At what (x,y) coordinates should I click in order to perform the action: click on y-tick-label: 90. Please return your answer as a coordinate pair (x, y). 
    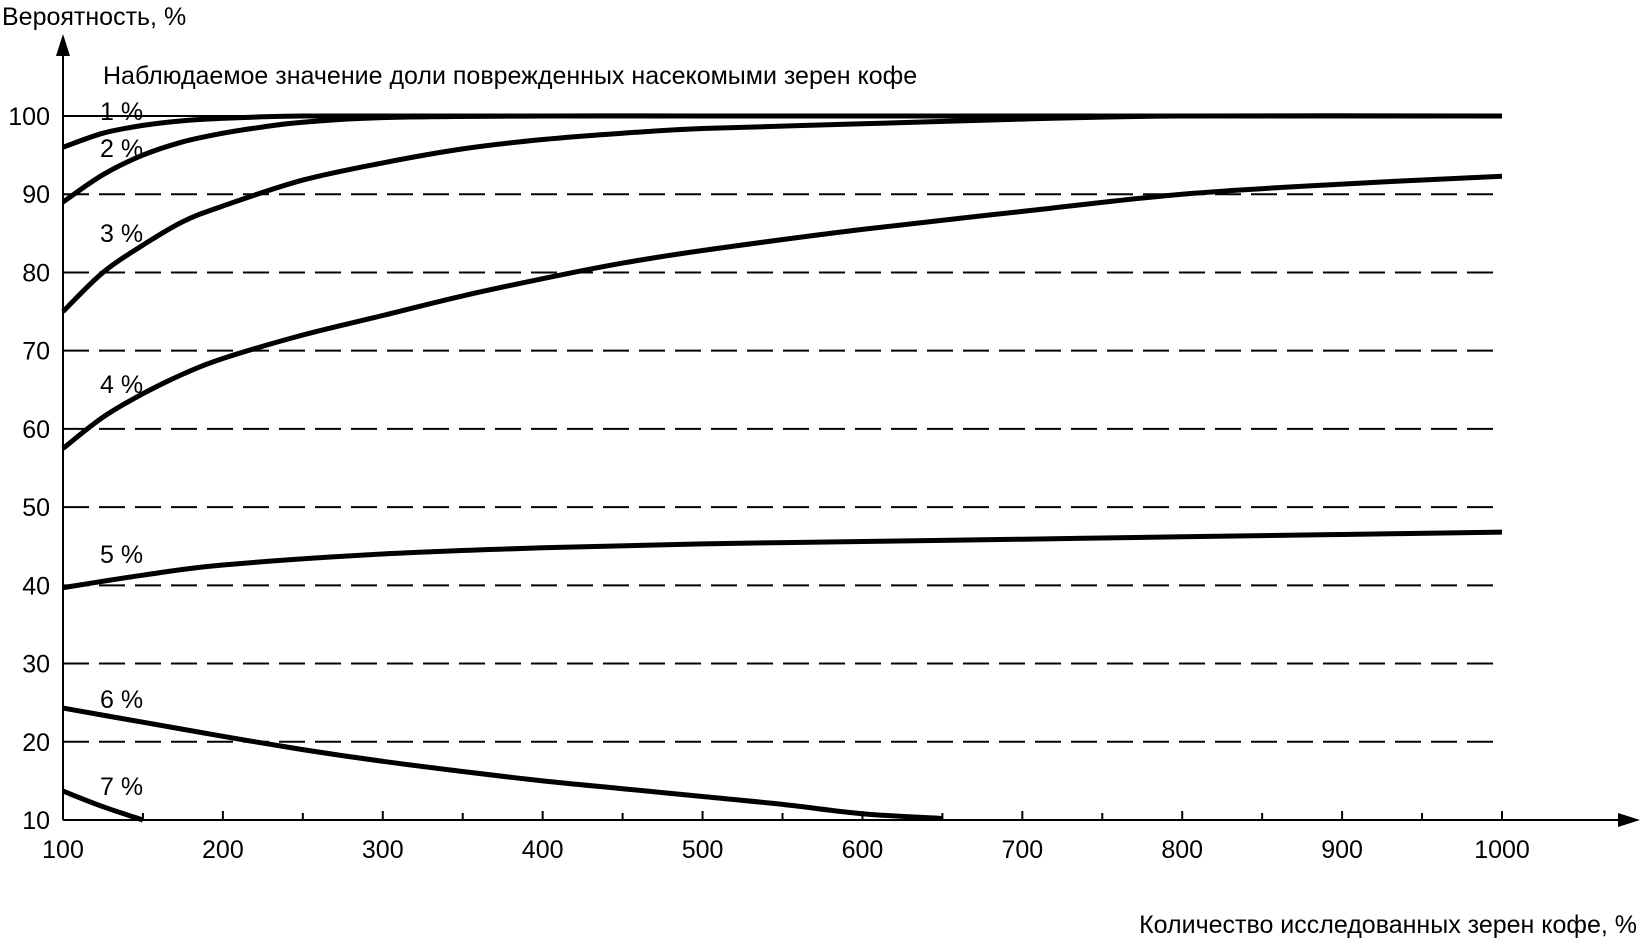
    Looking at the image, I should click on (36, 195).